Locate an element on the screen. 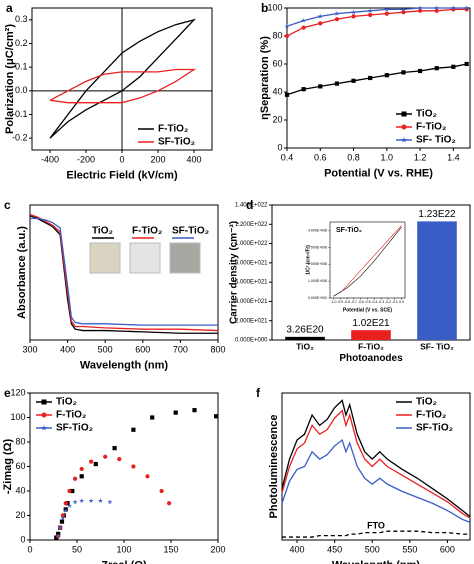 The width and height of the screenshot is (474, 564). y-axis-label: Absorbance (a.u.) is located at coordinates (22, 272).